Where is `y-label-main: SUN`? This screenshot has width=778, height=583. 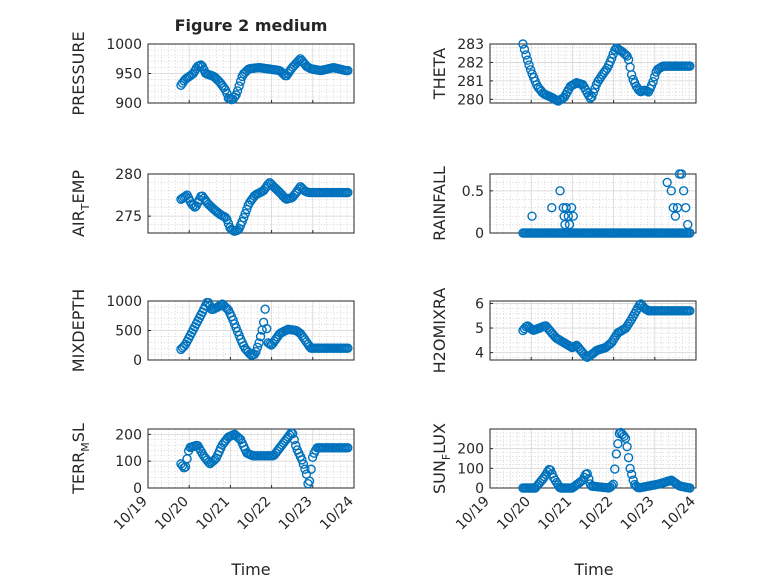 y-label-main: SUN is located at coordinates (439, 477).